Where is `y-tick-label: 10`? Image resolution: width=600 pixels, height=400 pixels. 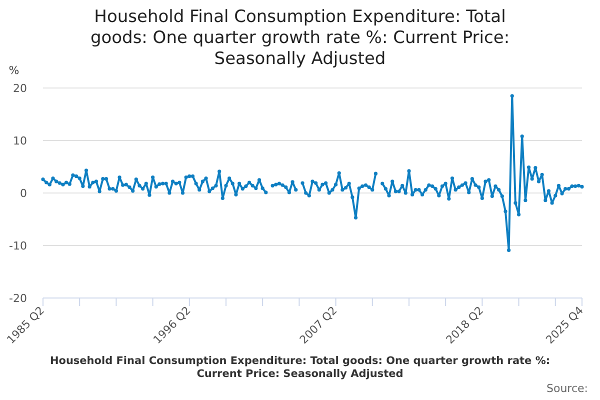 y-tick-label: 10 is located at coordinates (20, 141).